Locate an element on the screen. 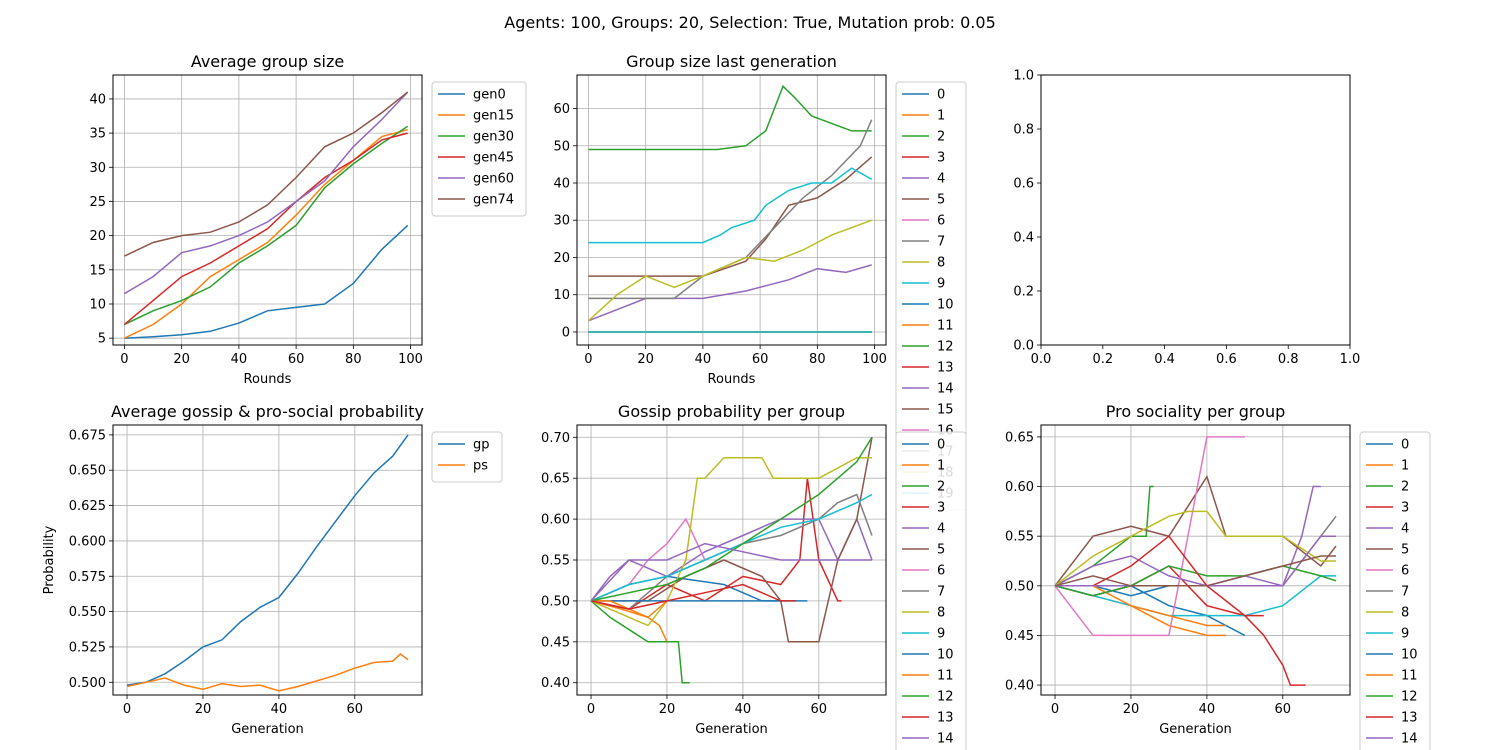 This screenshot has height=750, width=1500. x-axis-label: Rounds is located at coordinates (732, 379).